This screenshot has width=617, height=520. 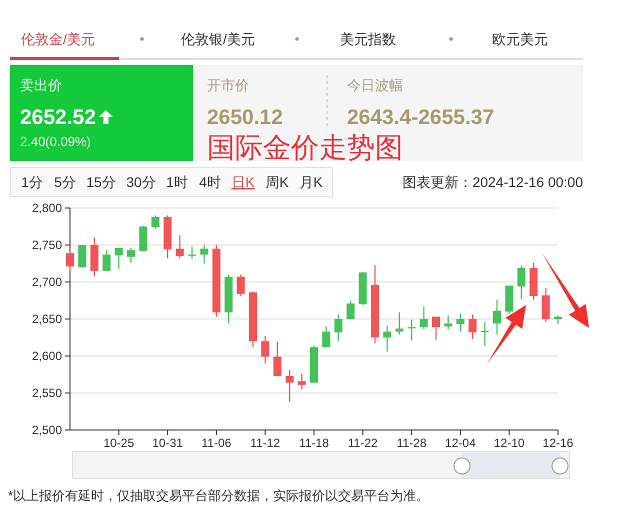 I want to click on text: 图表更新：2024-12-16 00:00, so click(x=493, y=182).